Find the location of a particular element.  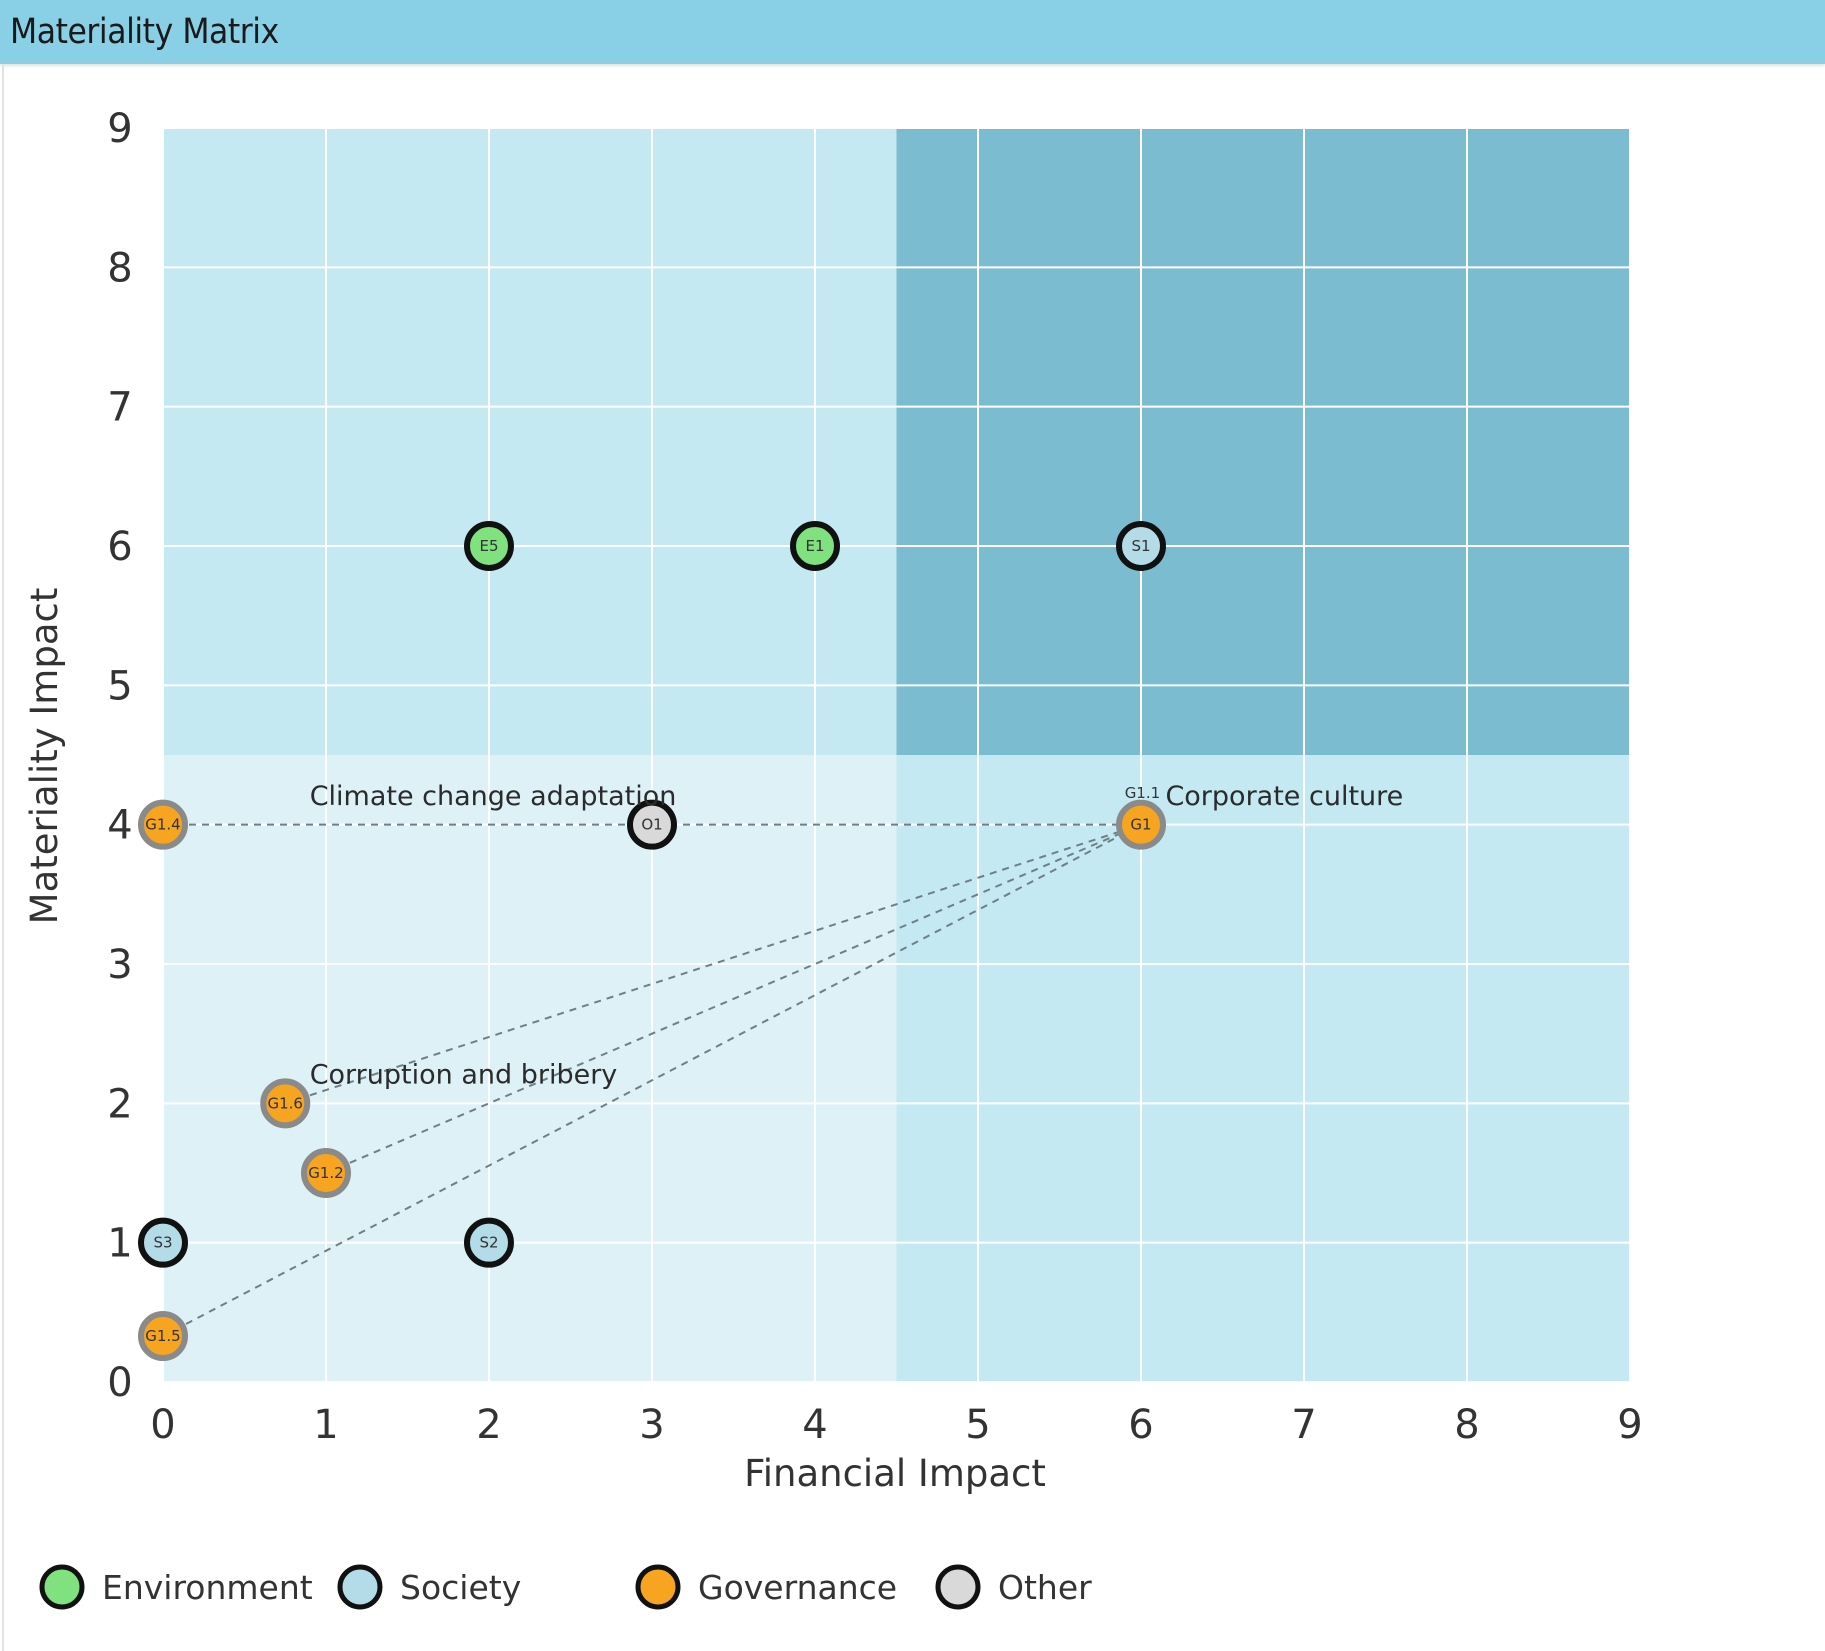

data-point: E5 is located at coordinates (489, 546).